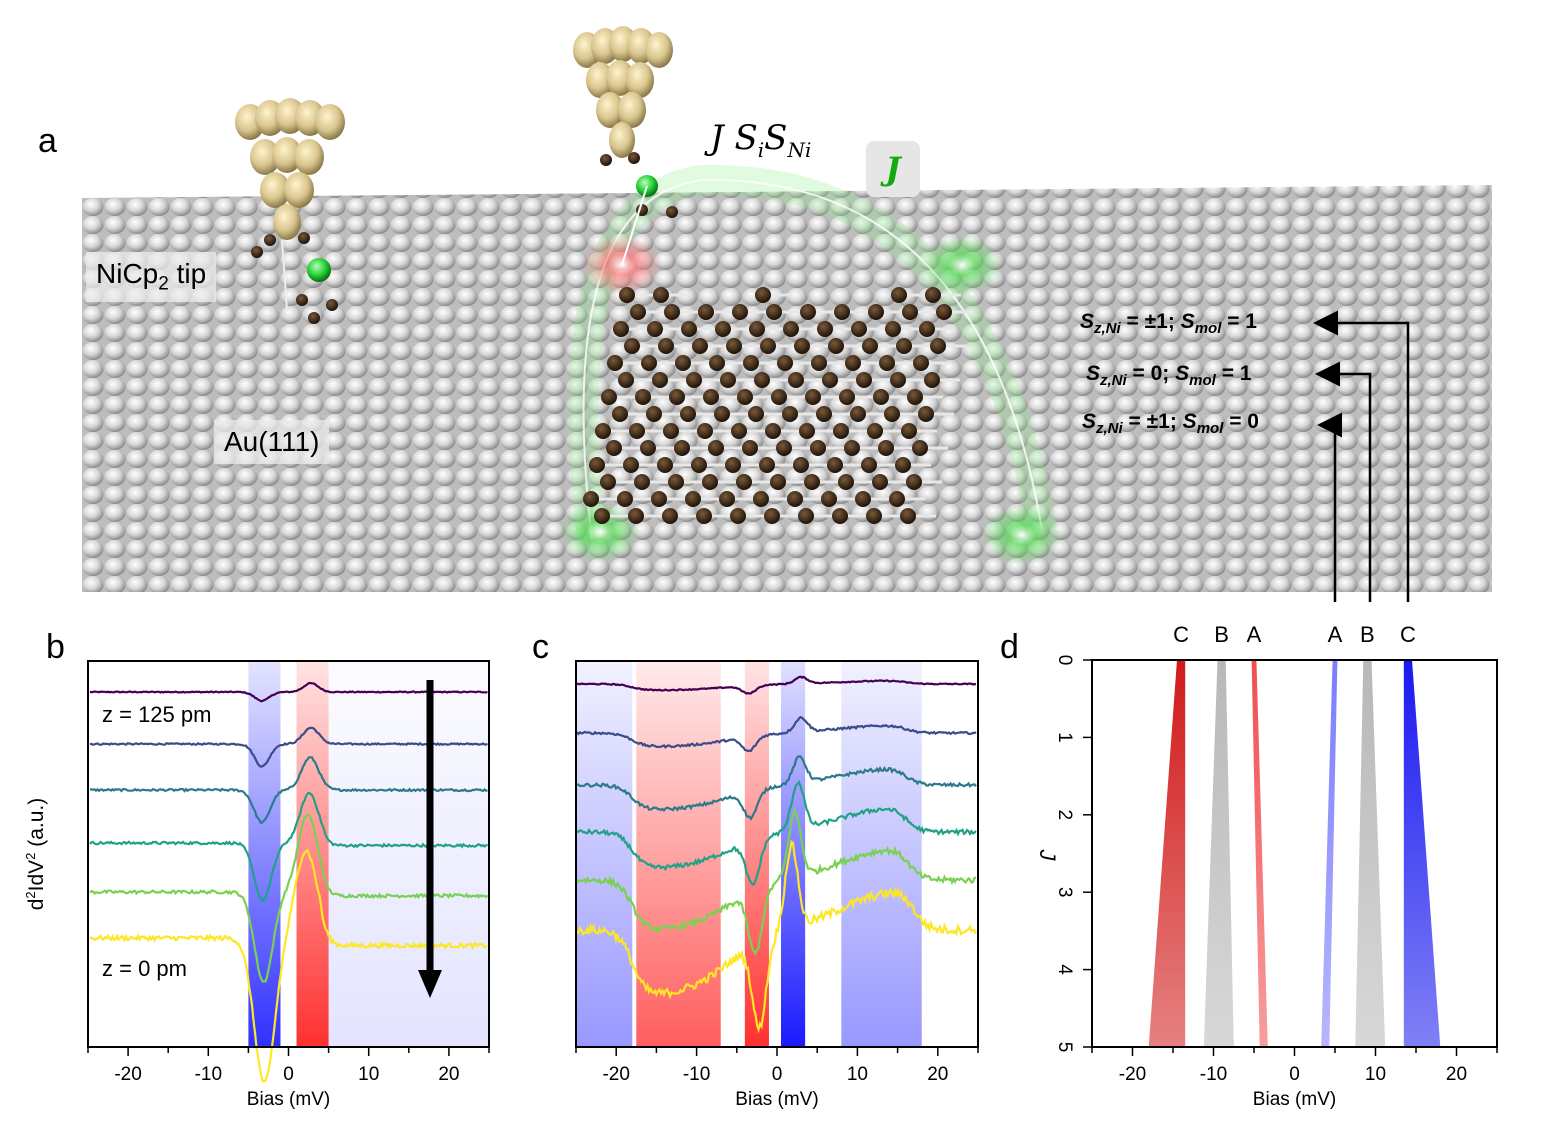 The height and width of the screenshot is (1134, 1559). Describe the element at coordinates (288, 1099) in the screenshot. I see `chart-b-xlabel: Bias (mV)` at that location.